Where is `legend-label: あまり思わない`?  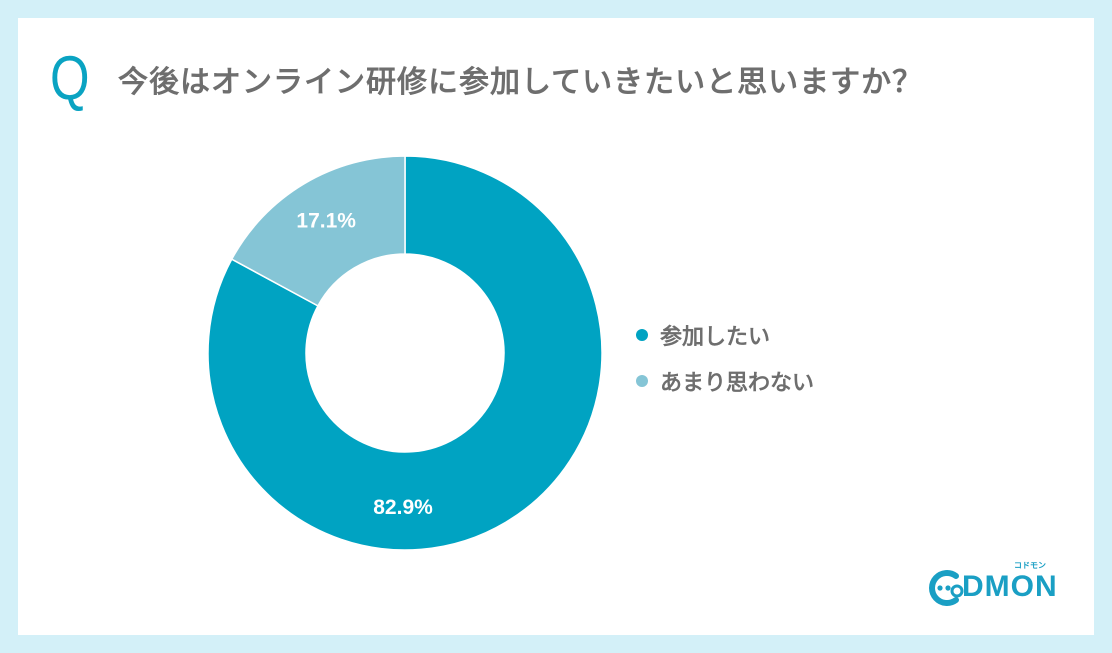 legend-label: あまり思わない is located at coordinates (737, 383).